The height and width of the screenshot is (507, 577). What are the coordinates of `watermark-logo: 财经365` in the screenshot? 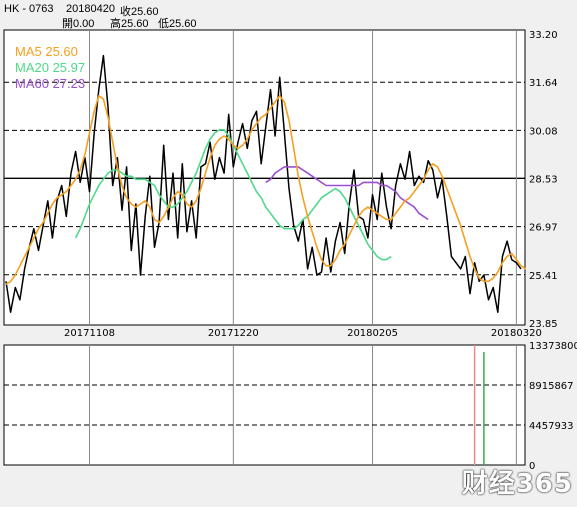 It's located at (517, 484).